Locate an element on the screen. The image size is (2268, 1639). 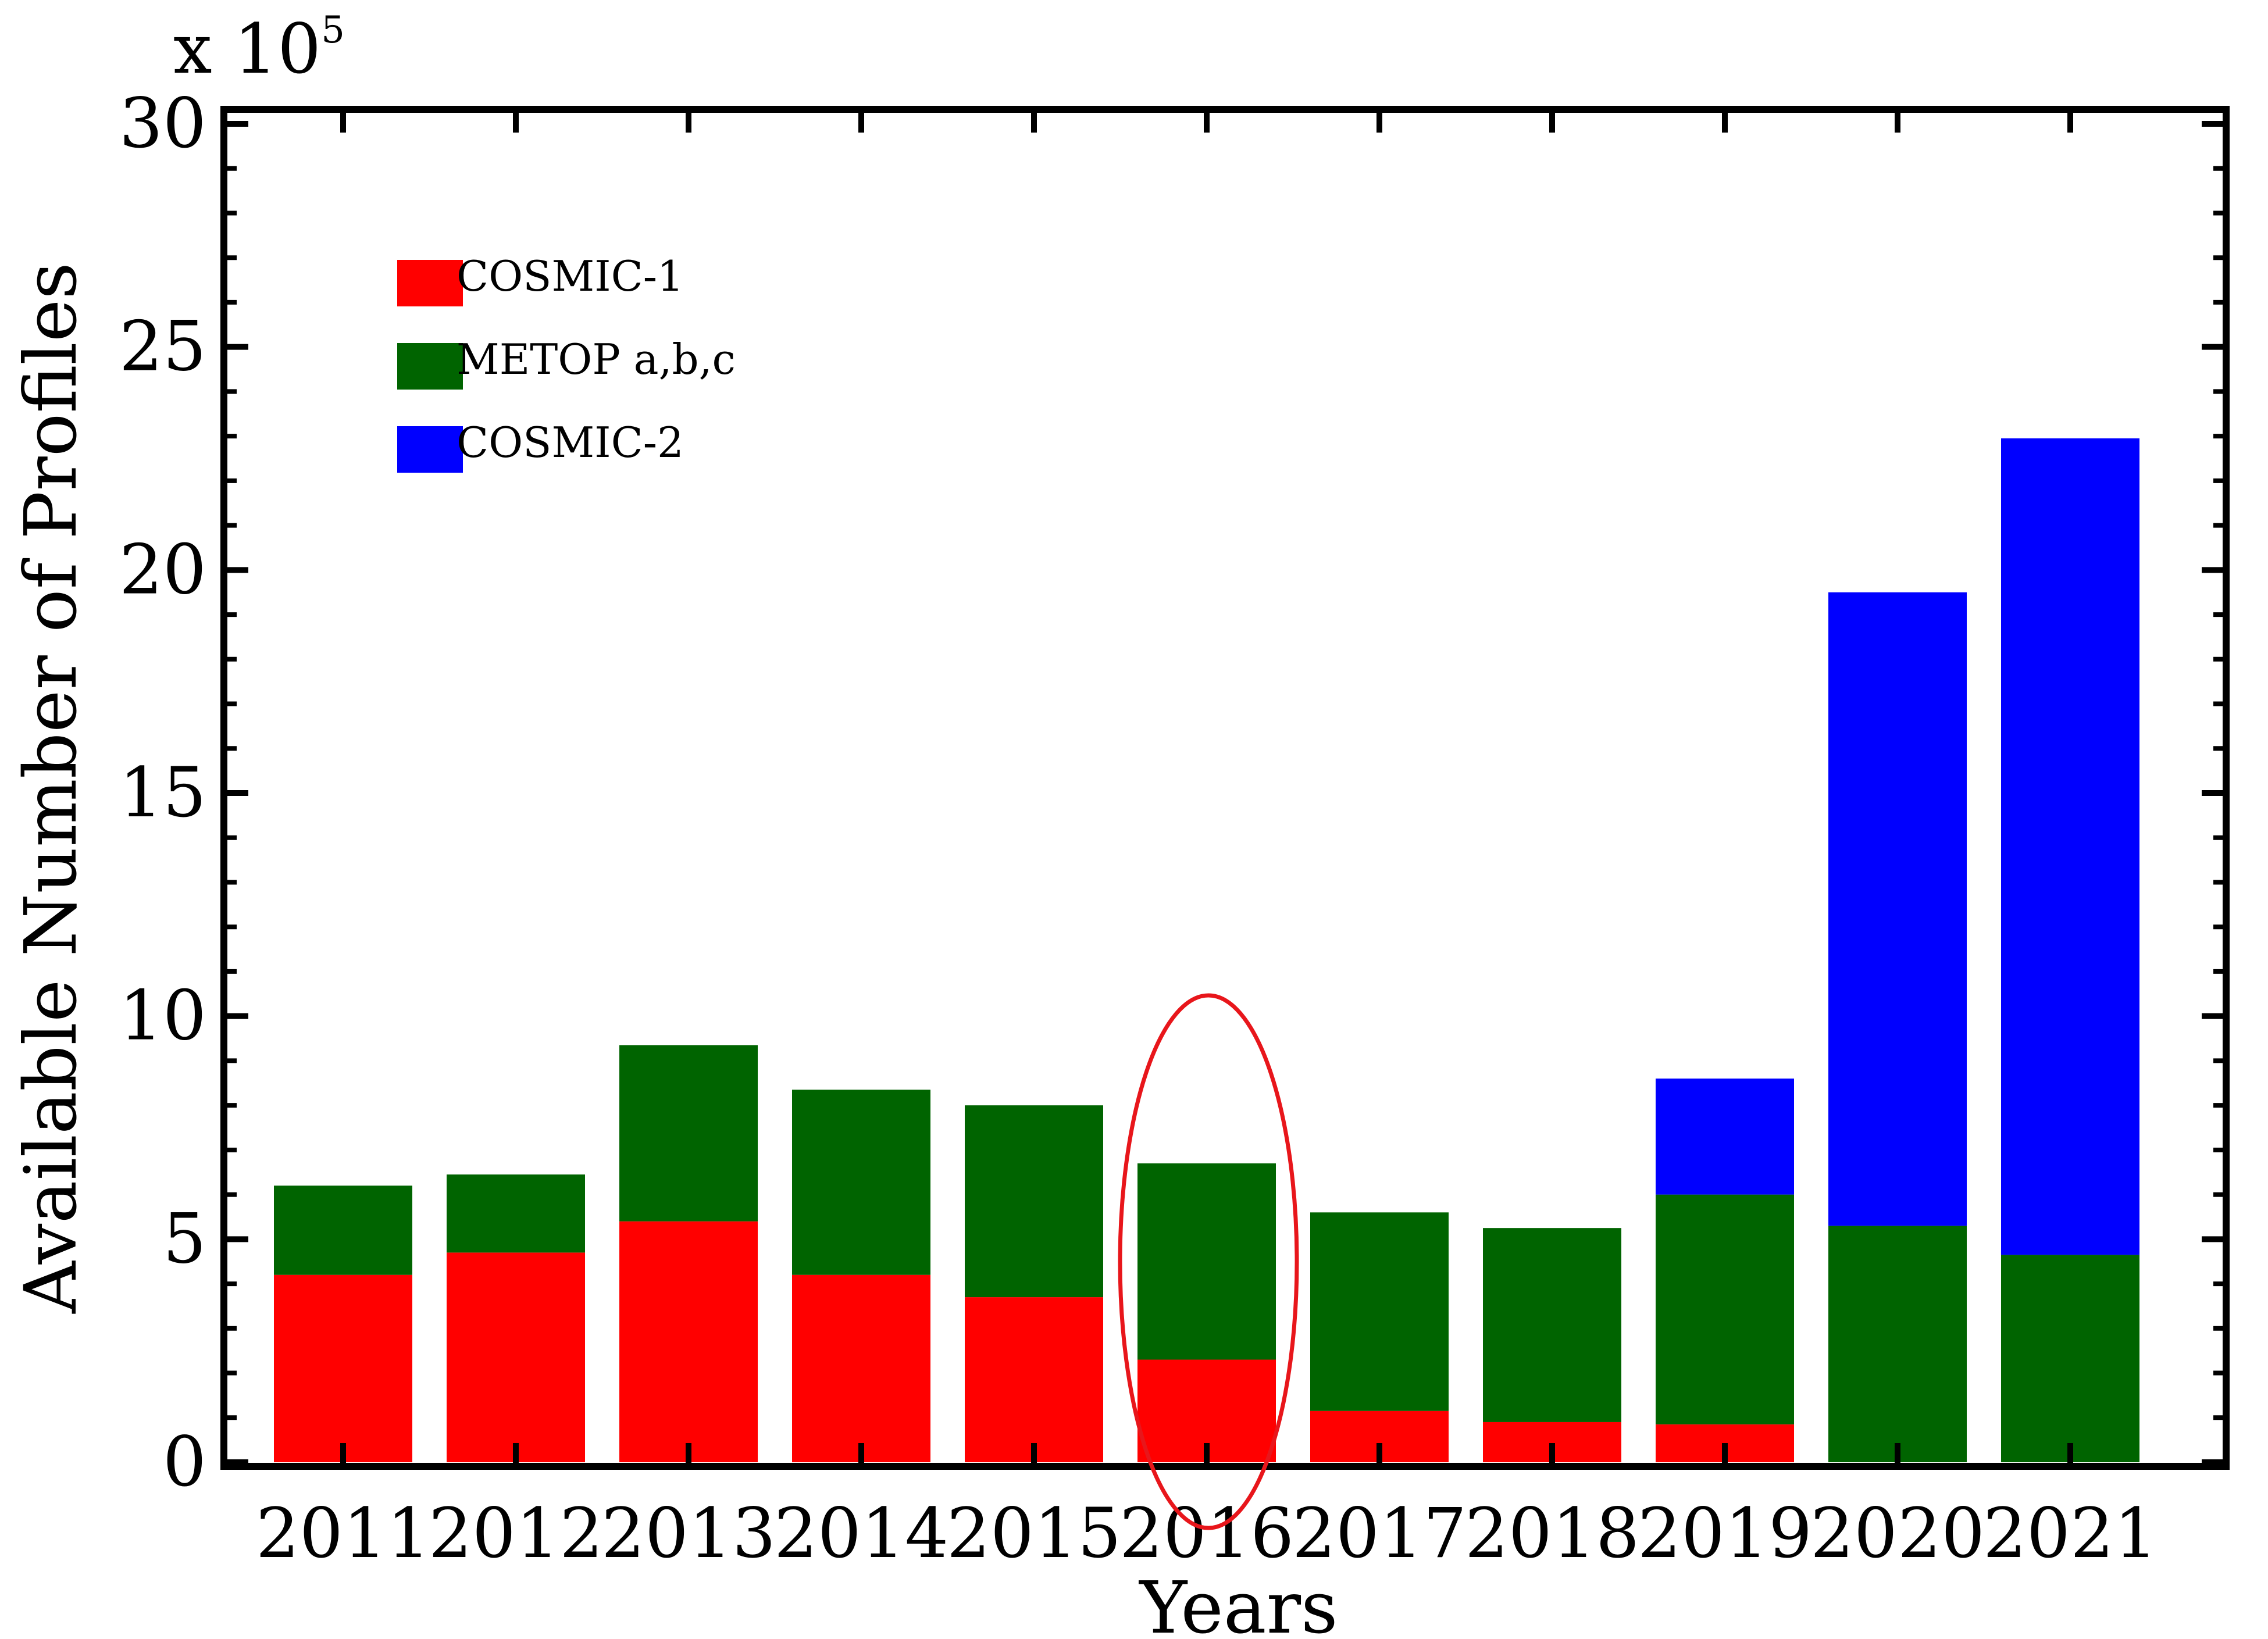
x-tick-label-2014: 2014 is located at coordinates (861, 1533).